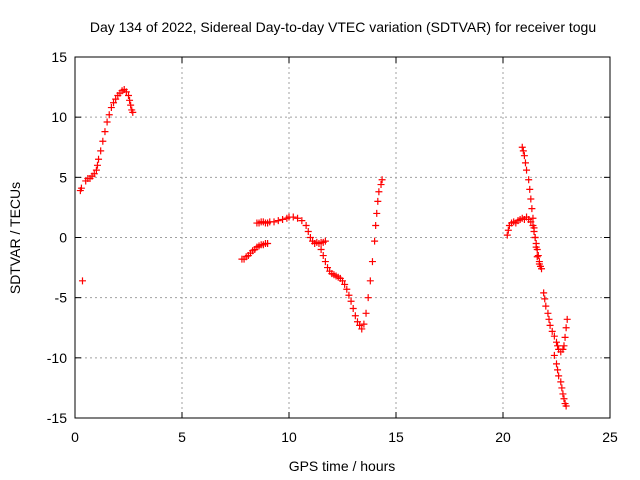 The height and width of the screenshot is (480, 640). Describe the element at coordinates (182, 437) in the screenshot. I see `x-tick-label: 5` at that location.